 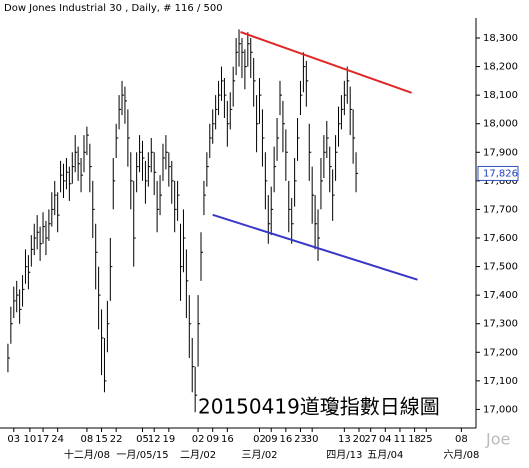 I want to click on month-label: 四月/13, so click(x=344, y=455).